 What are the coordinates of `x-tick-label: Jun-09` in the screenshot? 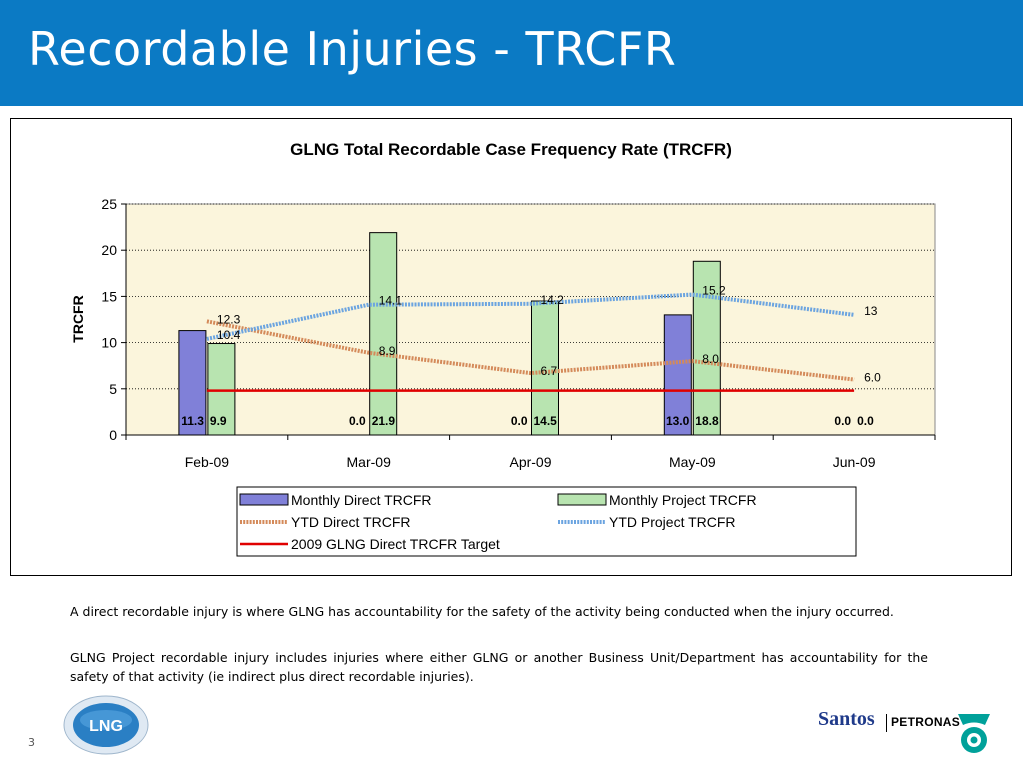 It's located at (854, 462).